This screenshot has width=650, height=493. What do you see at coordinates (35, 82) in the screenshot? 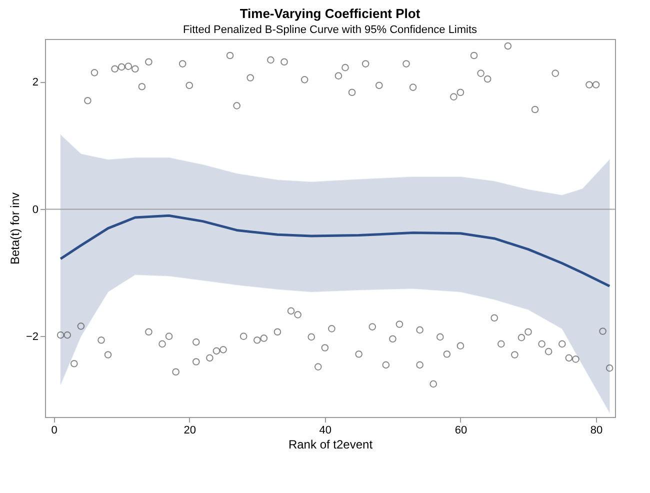
I see `y-tick-label: 2` at bounding box center [35, 82].